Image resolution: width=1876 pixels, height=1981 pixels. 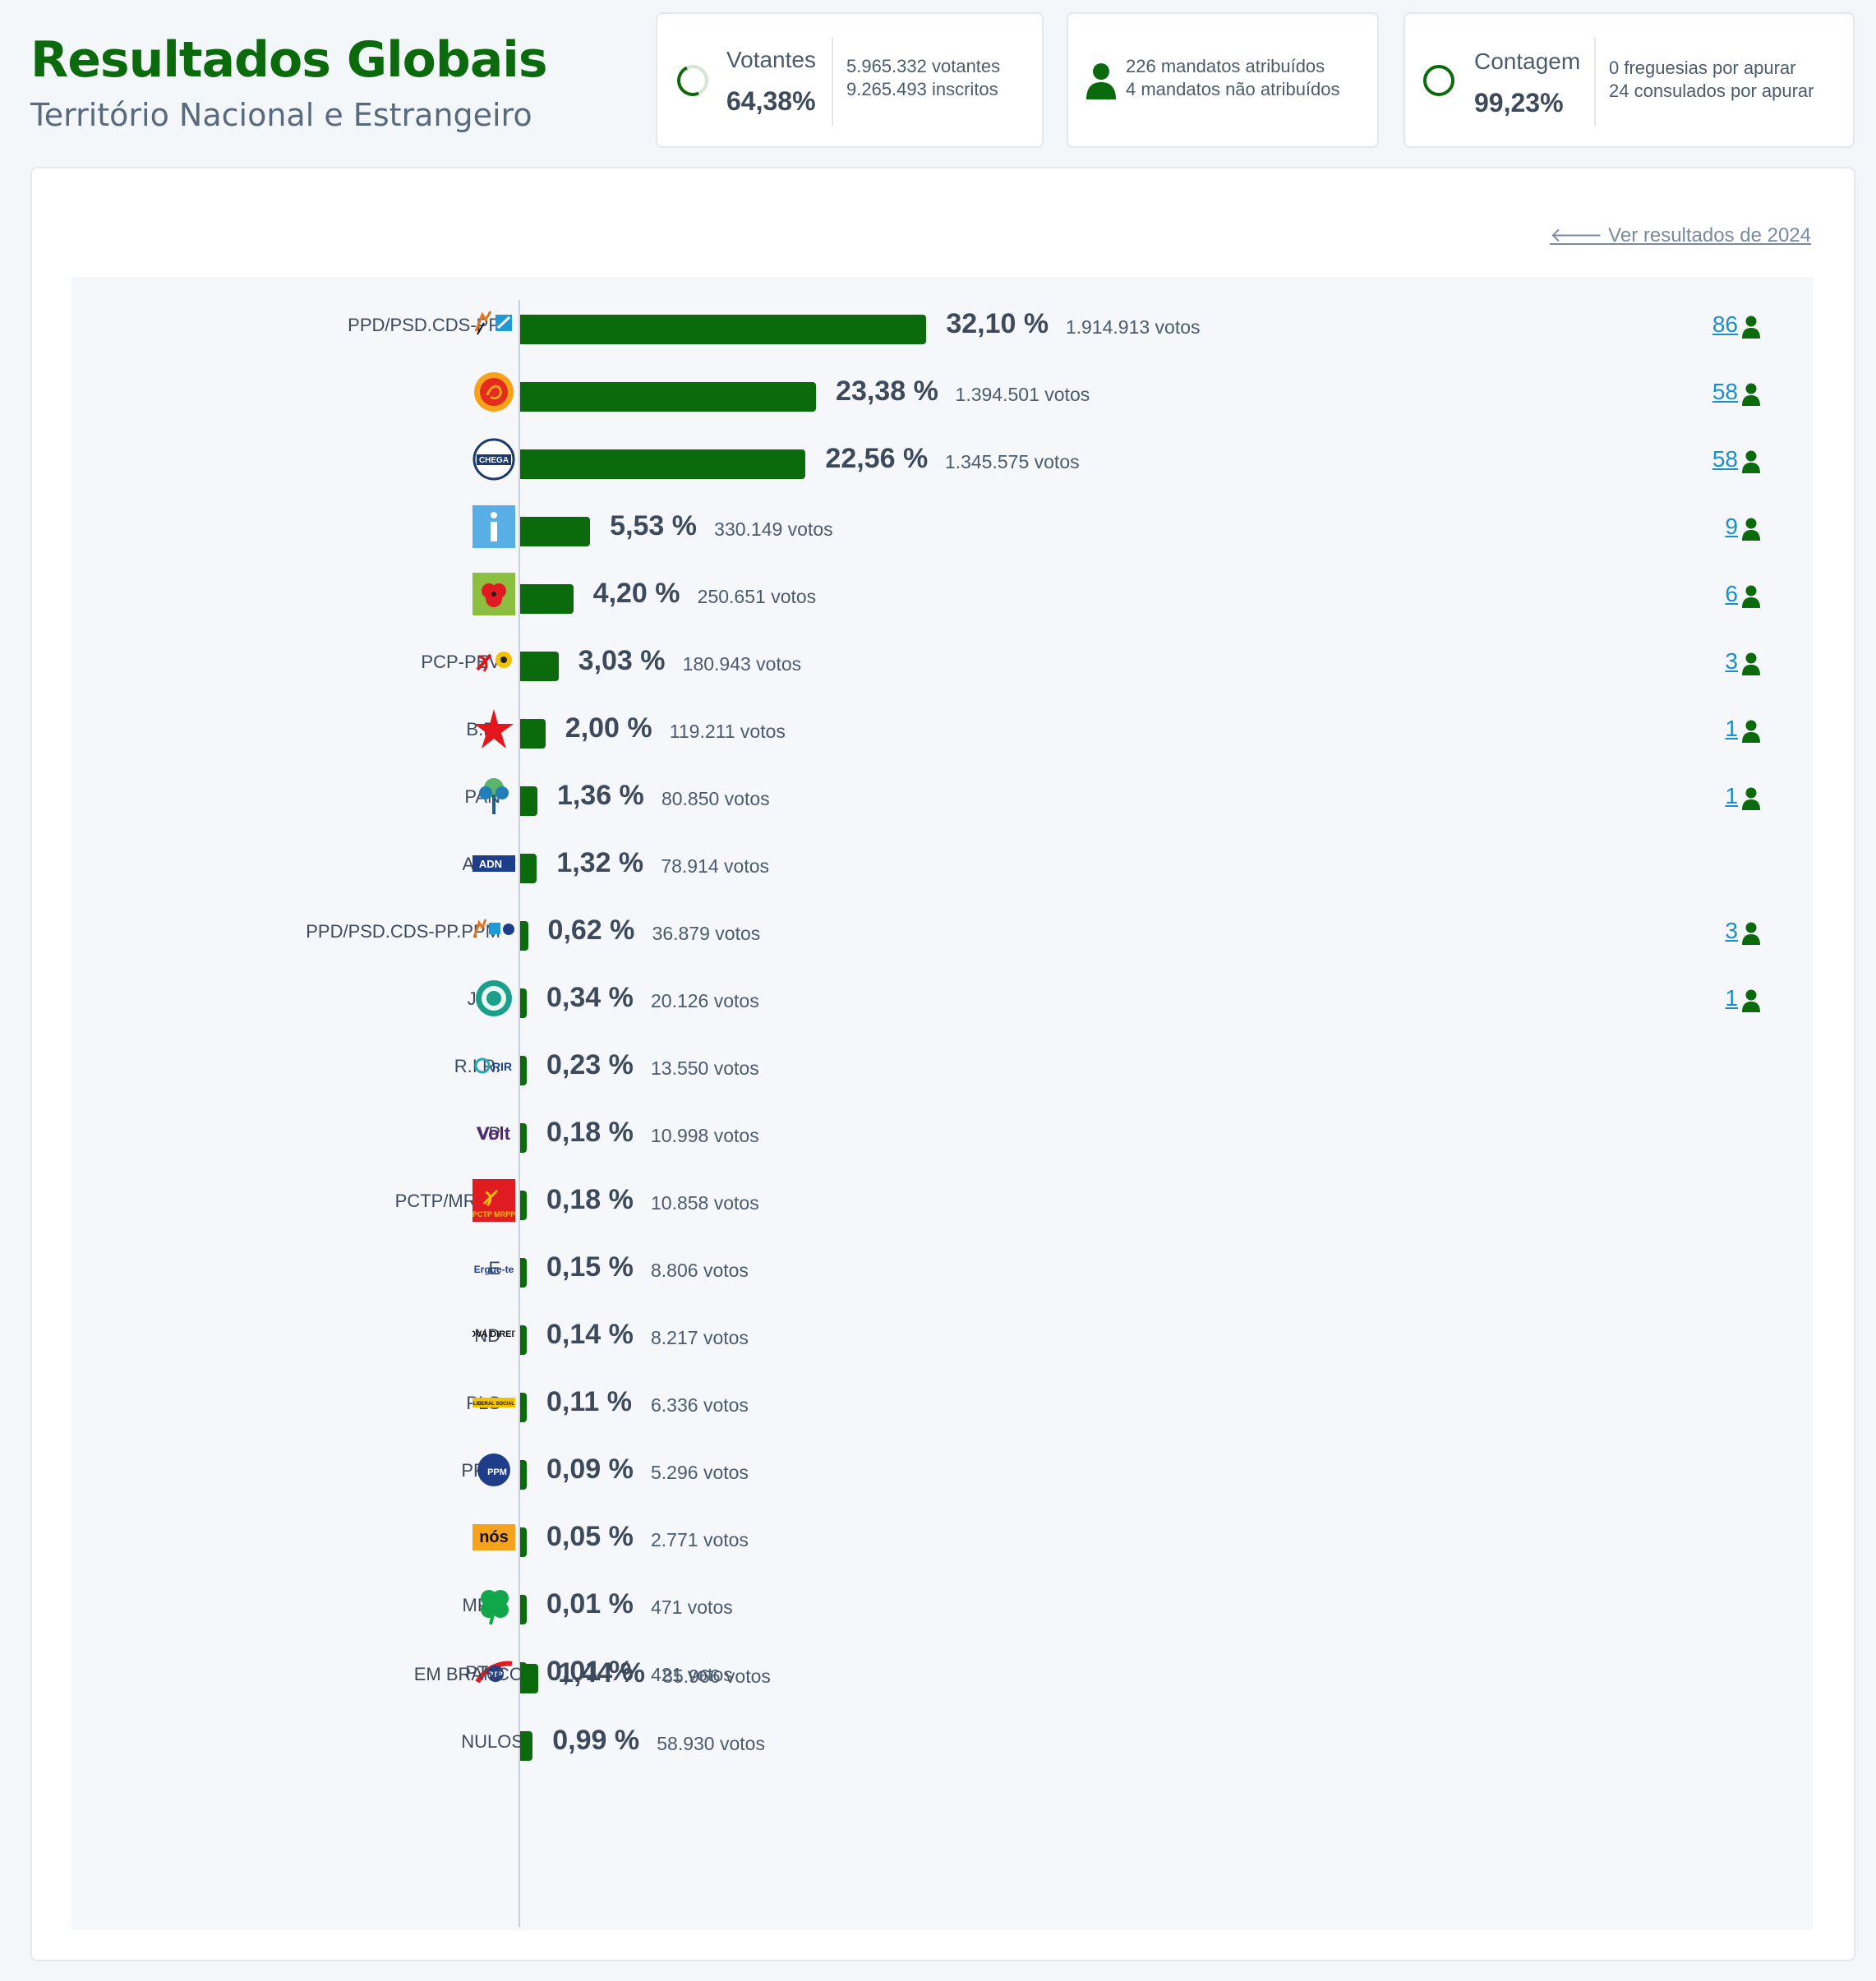 What do you see at coordinates (424, 325) in the screenshot?
I see `party-name: PPD/PSD.CDS-PP` at bounding box center [424, 325].